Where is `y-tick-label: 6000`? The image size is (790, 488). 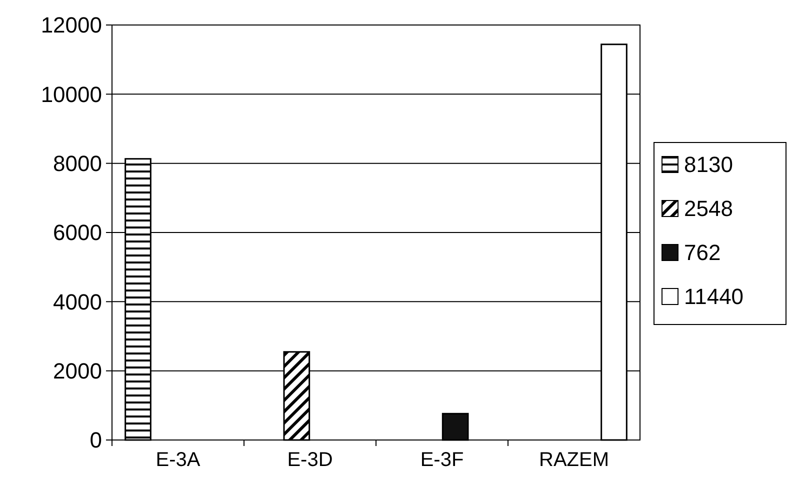
y-tick-label: 6000 is located at coordinates (77, 233).